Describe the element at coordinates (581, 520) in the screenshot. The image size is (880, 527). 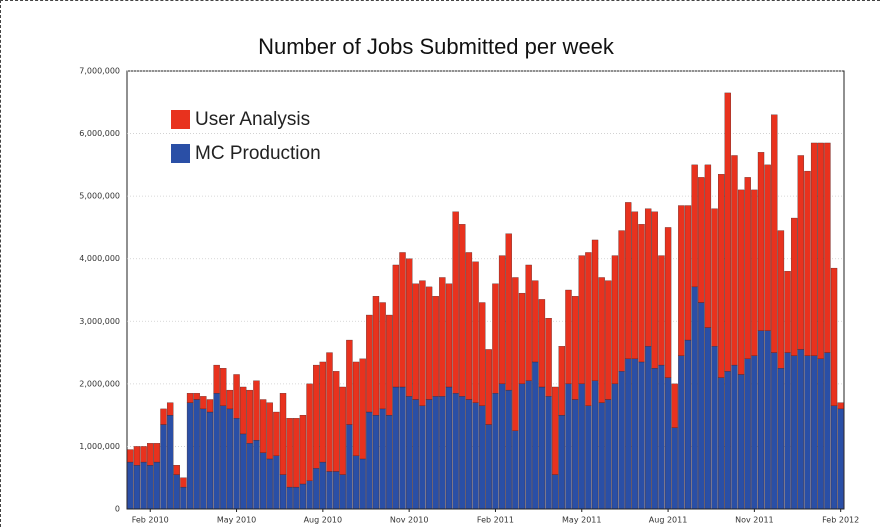
I see `x-tick-label: May 2011` at that location.